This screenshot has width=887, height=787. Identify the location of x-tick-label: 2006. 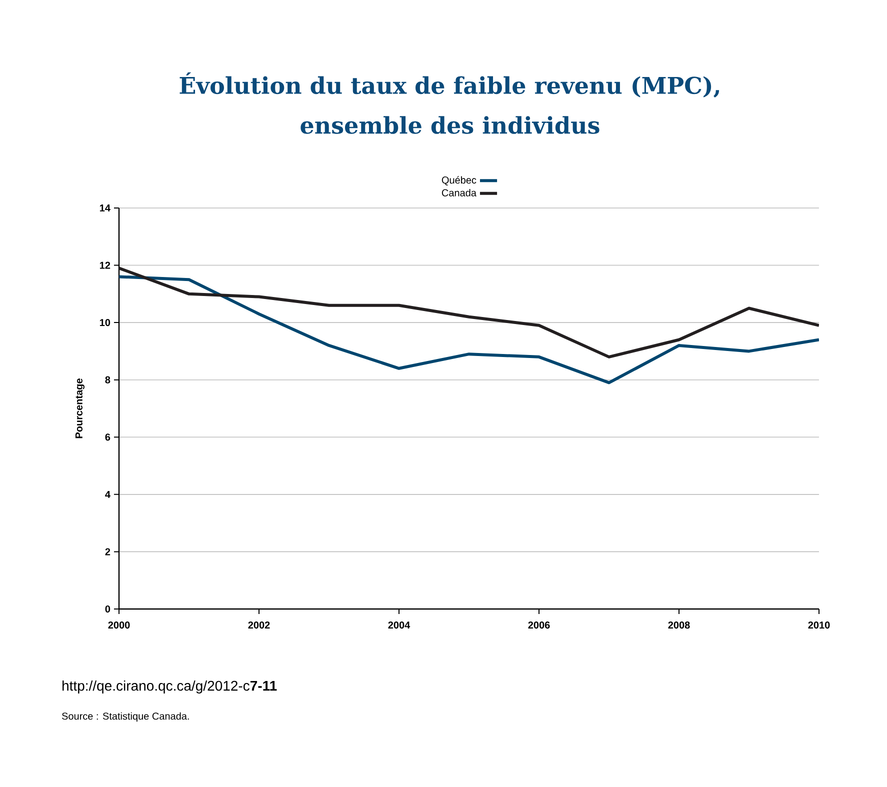
(539, 625).